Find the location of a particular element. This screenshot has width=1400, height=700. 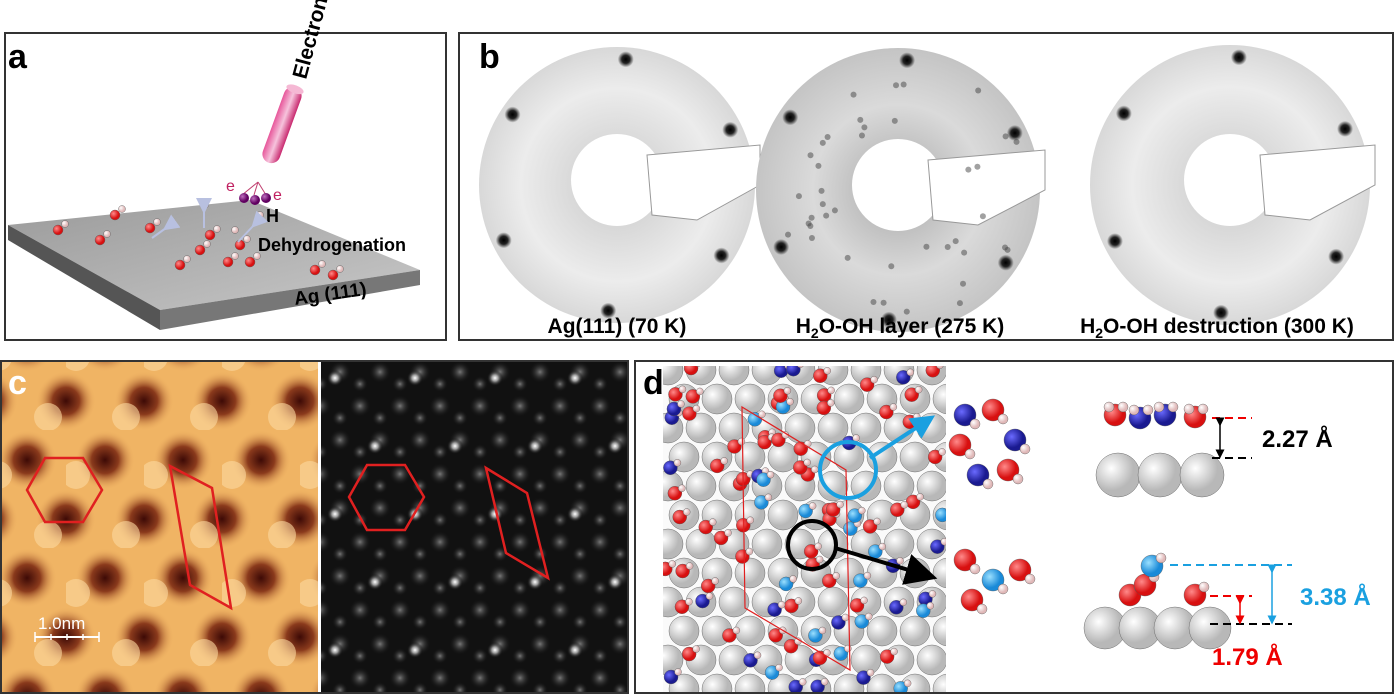

molecules is located at coordinates (198, 241).